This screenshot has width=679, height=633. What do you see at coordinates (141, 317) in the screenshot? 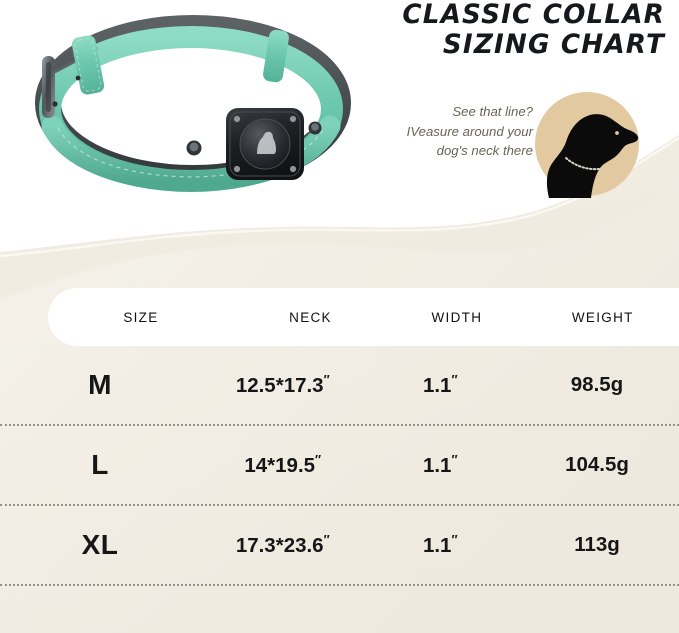
I see `column-header-size: SIZE` at bounding box center [141, 317].